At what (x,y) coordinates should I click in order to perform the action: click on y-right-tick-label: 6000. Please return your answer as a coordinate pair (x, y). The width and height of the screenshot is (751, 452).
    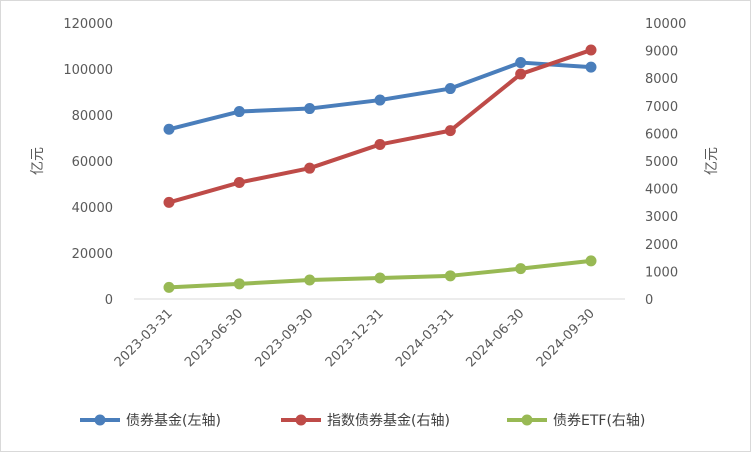
    Looking at the image, I should click on (661, 134).